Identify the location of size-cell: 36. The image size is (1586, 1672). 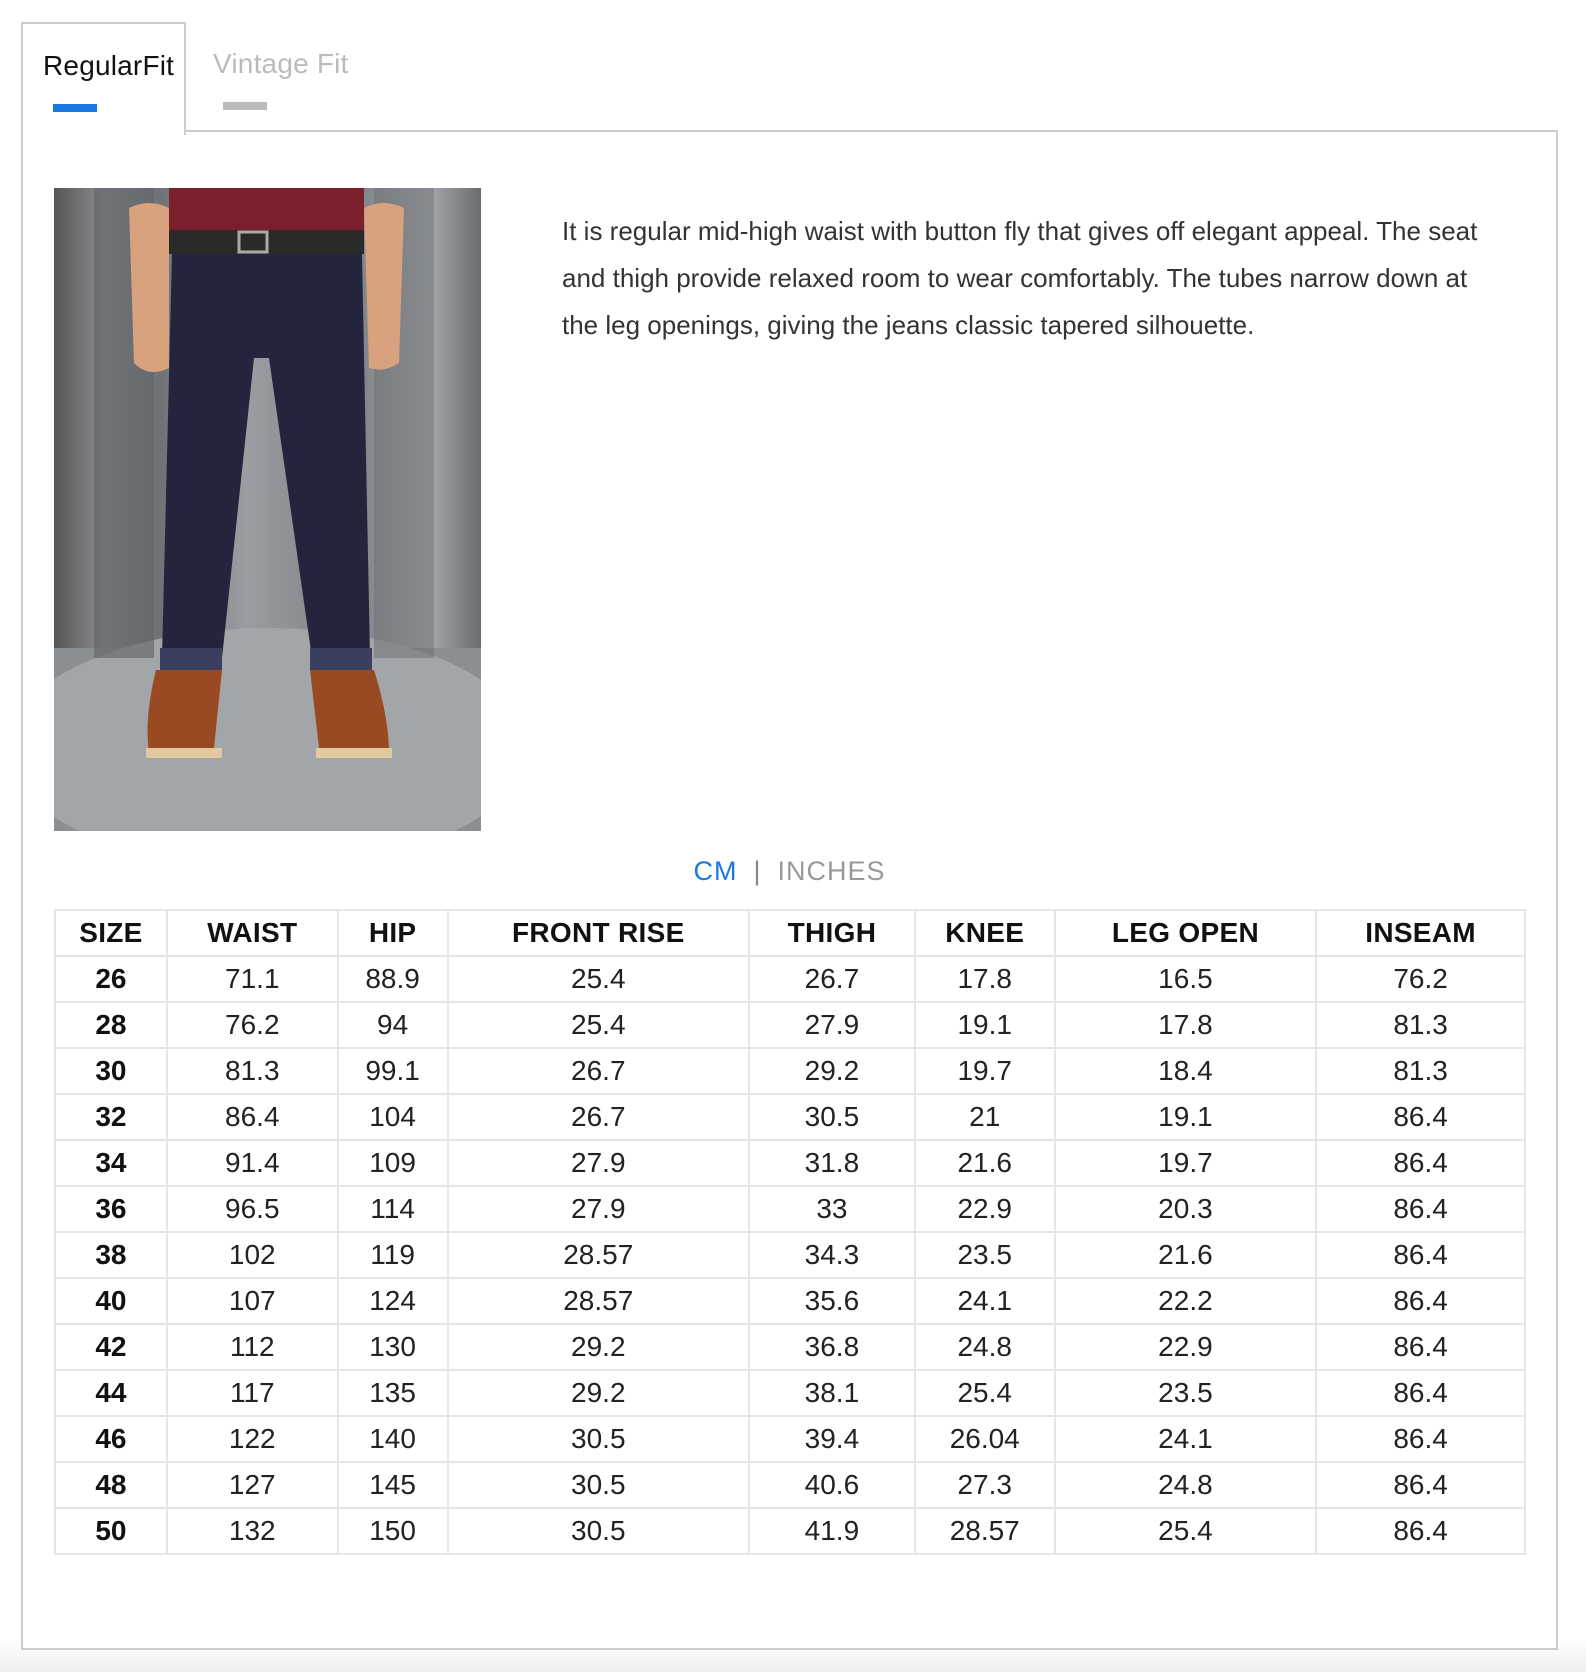
(111, 1209).